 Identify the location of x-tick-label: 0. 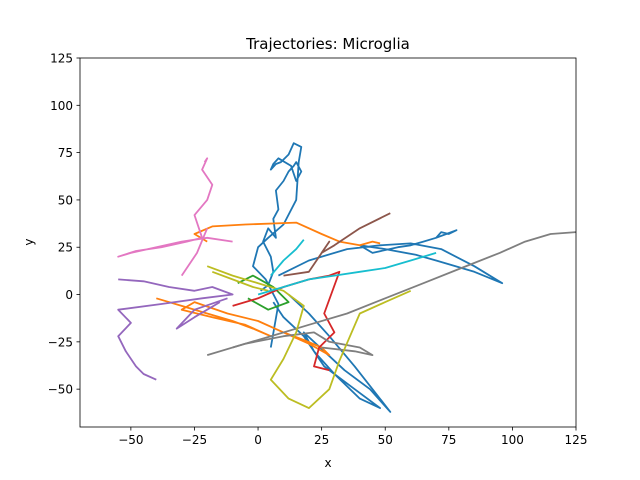
(258, 440).